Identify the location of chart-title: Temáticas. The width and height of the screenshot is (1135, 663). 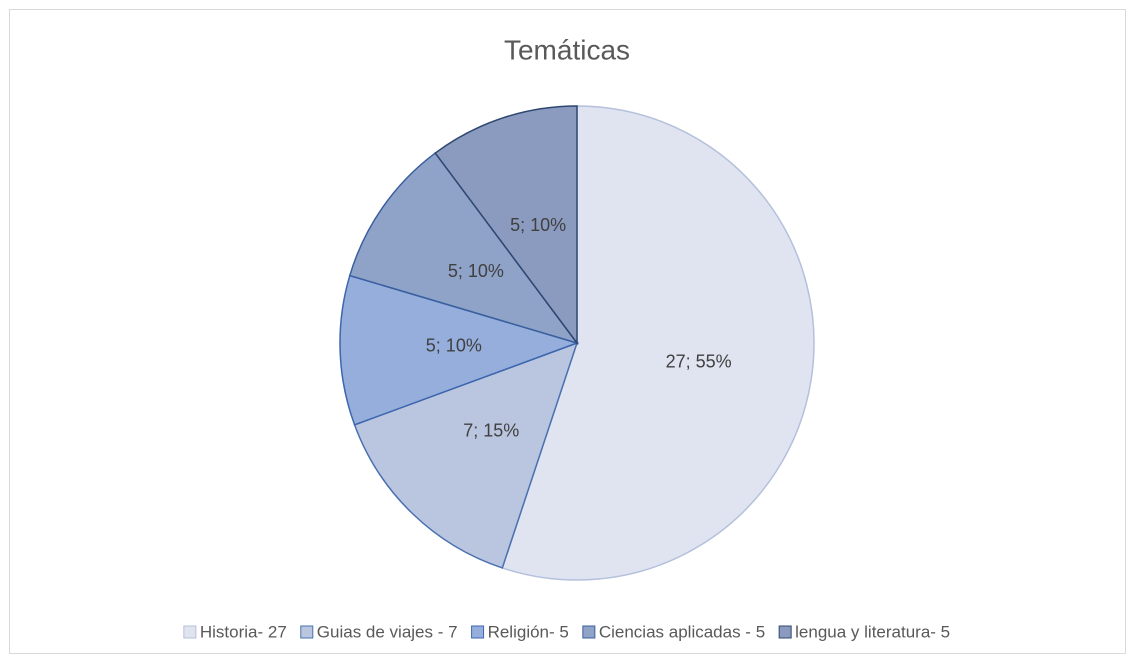
(567, 49).